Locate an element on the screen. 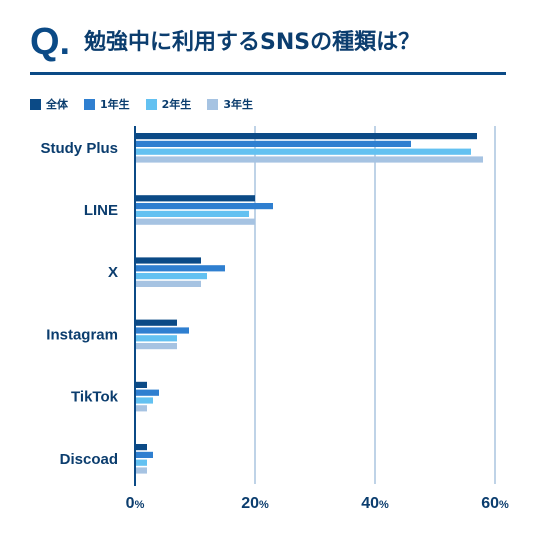 The image size is (536, 536). category-label-instagram: Instagram is located at coordinates (82, 334).